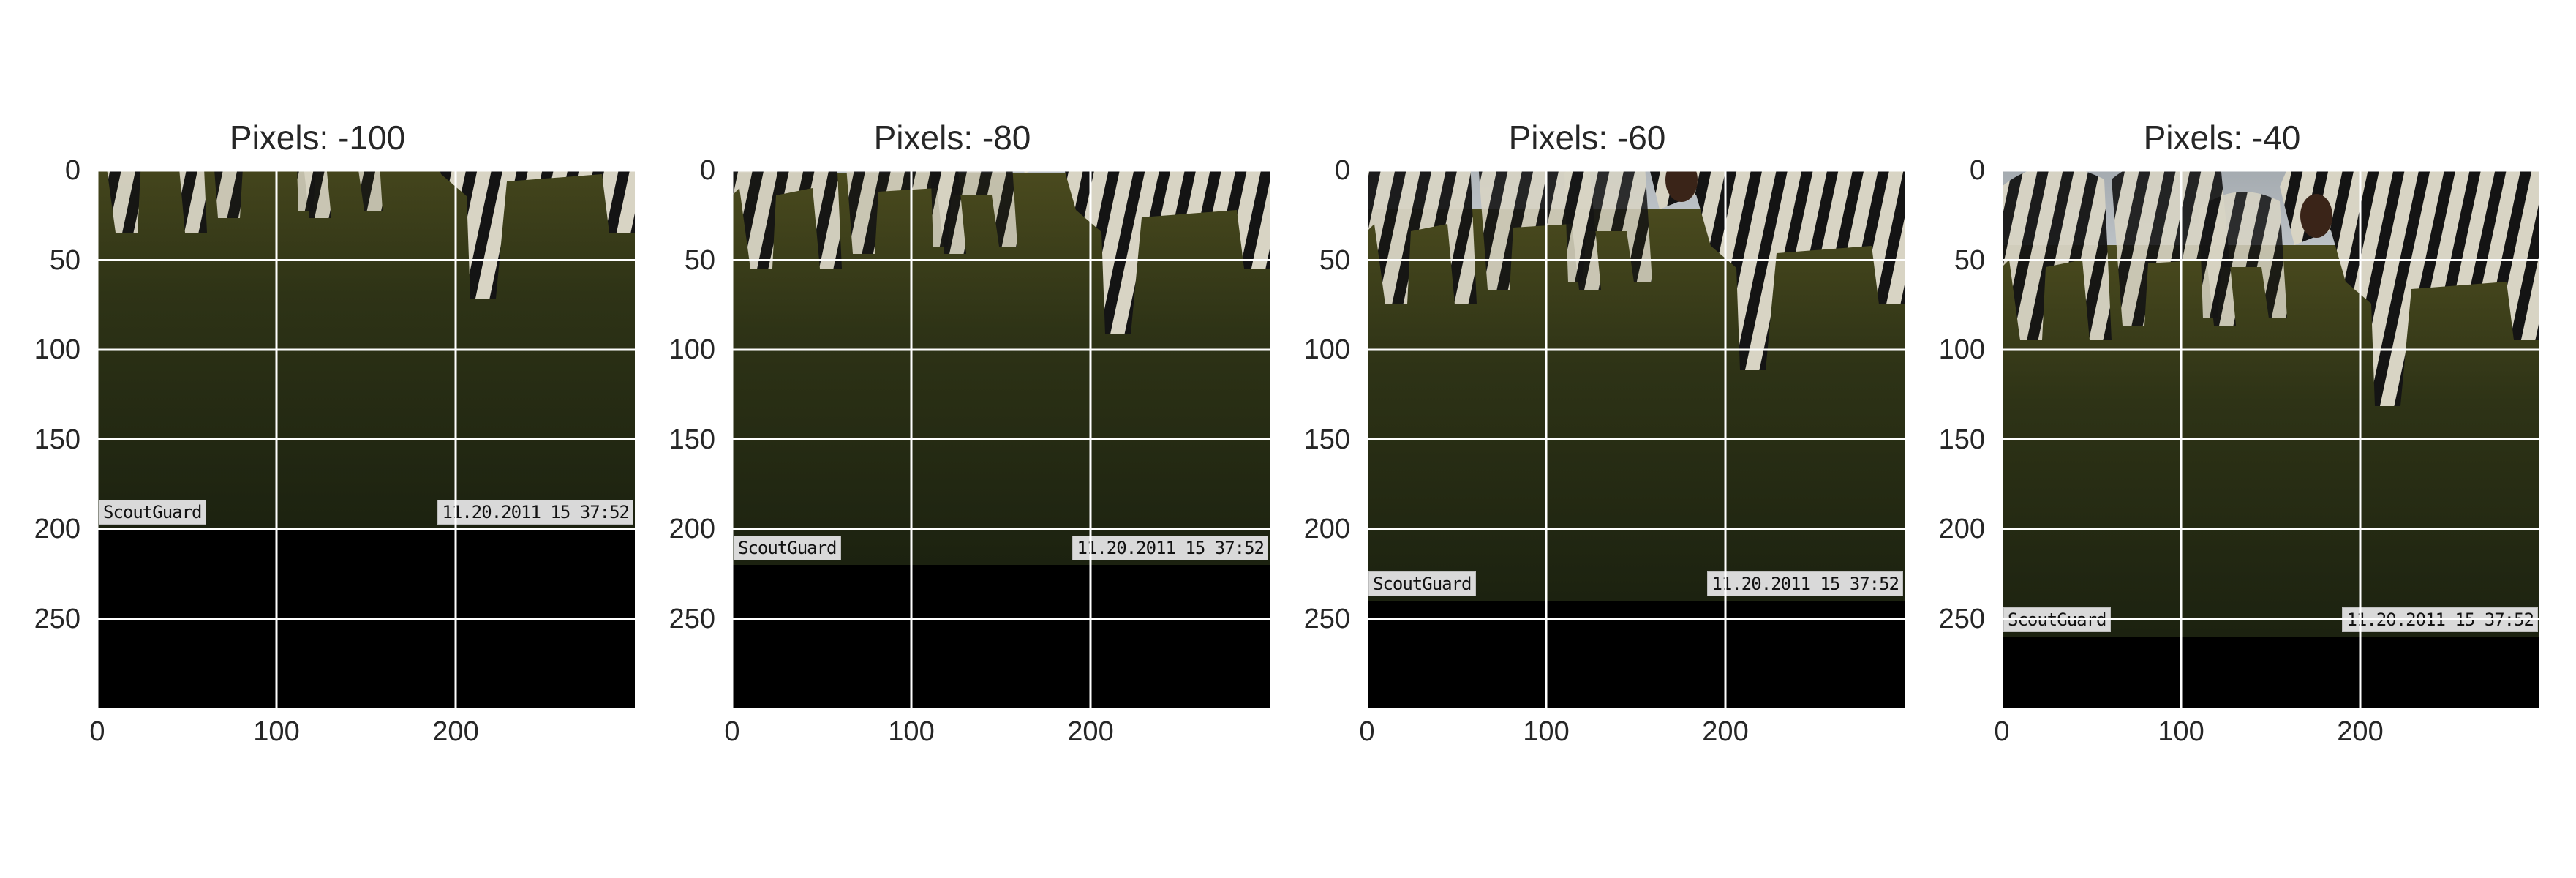 Image resolution: width=2576 pixels, height=878 pixels. What do you see at coordinates (952, 138) in the screenshot?
I see `panel-title: Pixels: -80` at bounding box center [952, 138].